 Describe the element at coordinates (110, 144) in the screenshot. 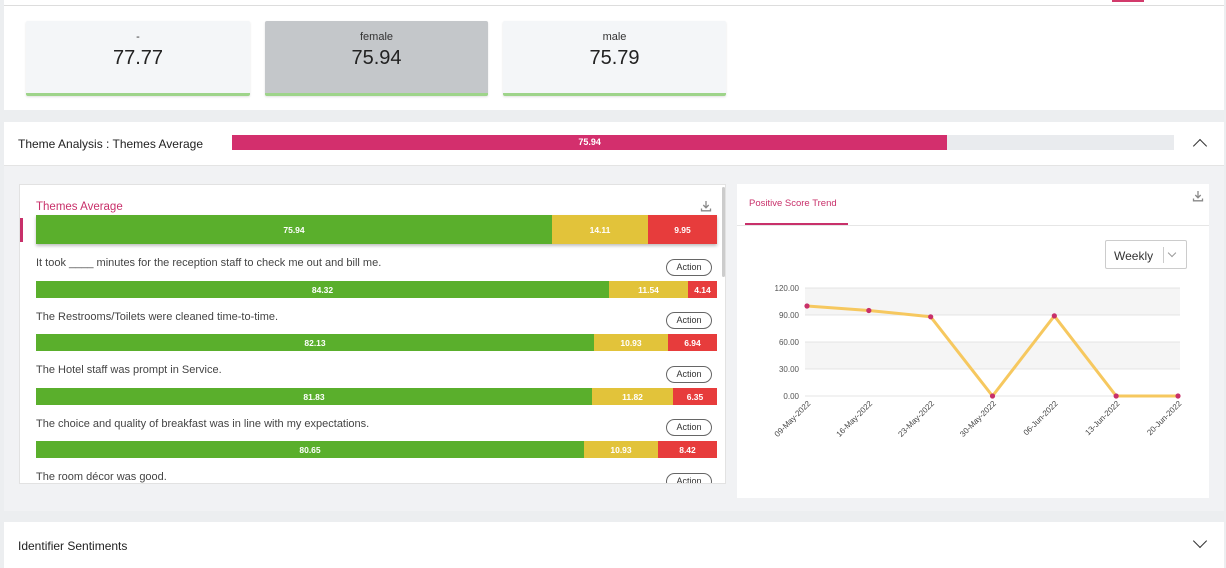

I see `theme-analysis-title: Theme Analysis : Themes Average` at that location.